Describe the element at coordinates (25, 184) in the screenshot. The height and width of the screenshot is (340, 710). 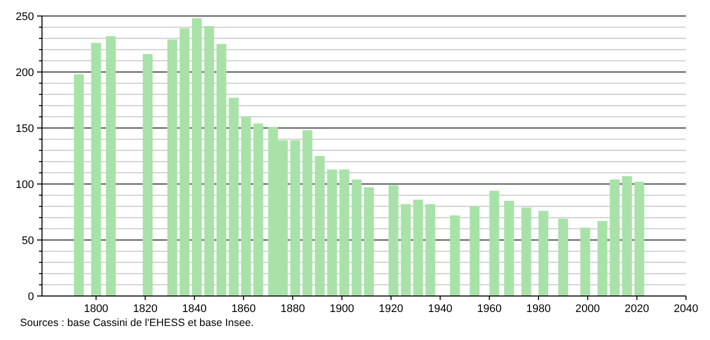
I see `y-tick-label: 100` at that location.